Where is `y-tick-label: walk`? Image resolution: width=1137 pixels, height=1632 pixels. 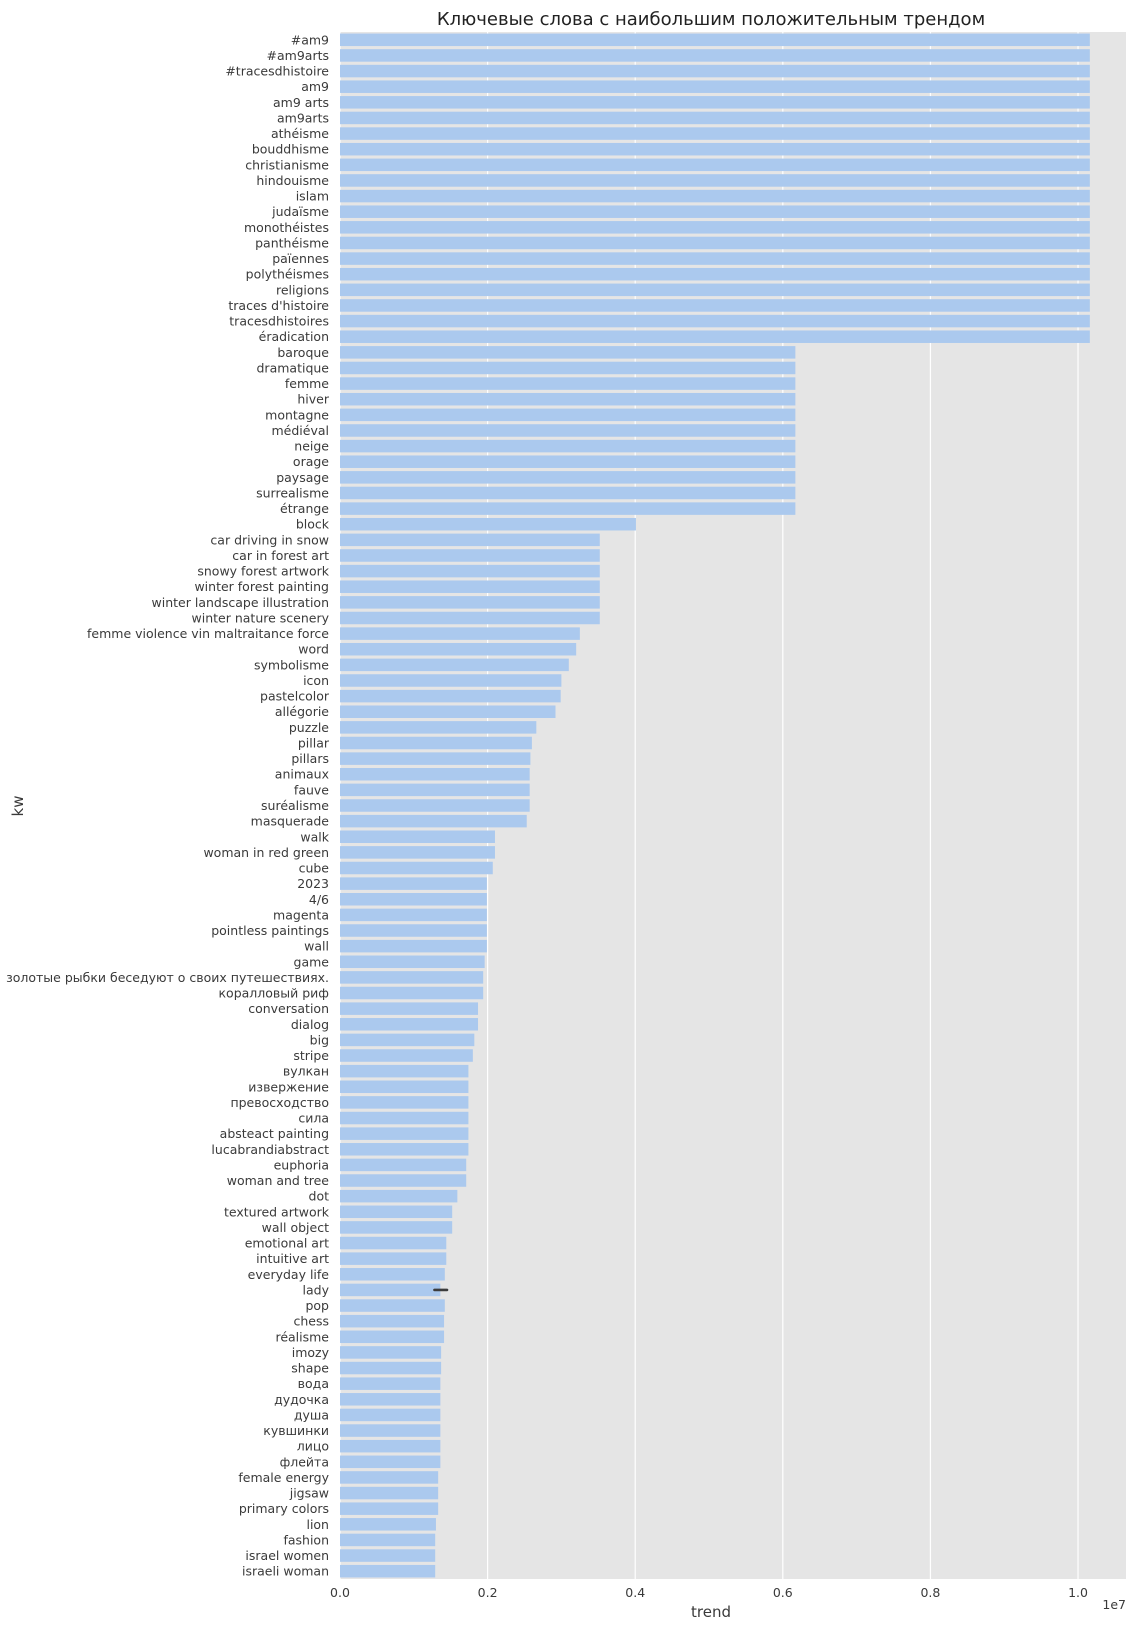
y-tick-label: walk is located at coordinates (314, 836).